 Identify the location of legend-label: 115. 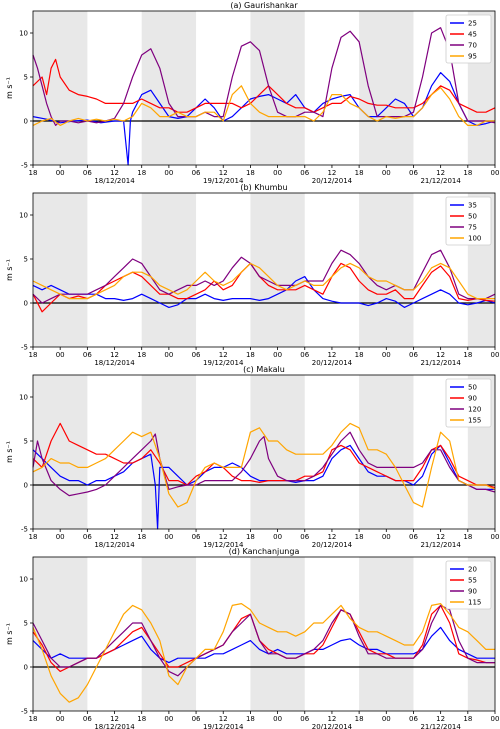
(474, 603).